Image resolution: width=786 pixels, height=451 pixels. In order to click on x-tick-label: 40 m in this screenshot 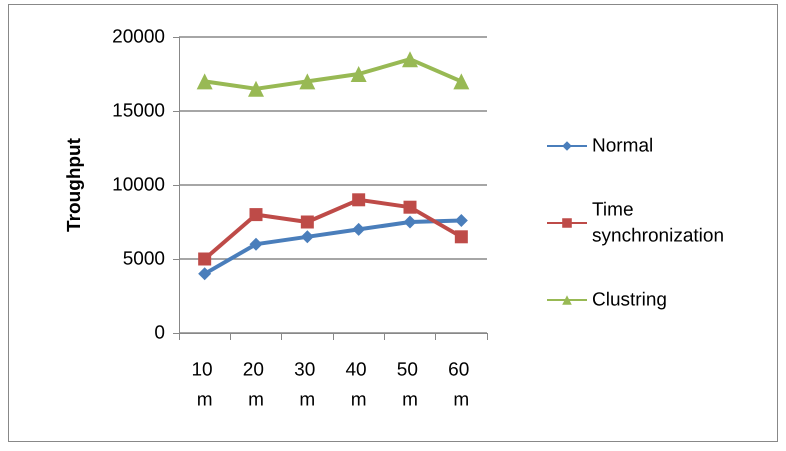, I will do `click(358, 385)`.